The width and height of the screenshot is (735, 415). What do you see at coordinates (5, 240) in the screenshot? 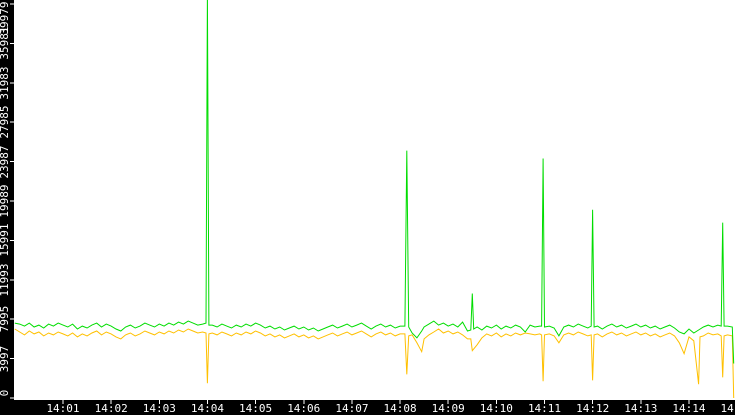
I see `y-axis-label: 15991` at bounding box center [5, 240].